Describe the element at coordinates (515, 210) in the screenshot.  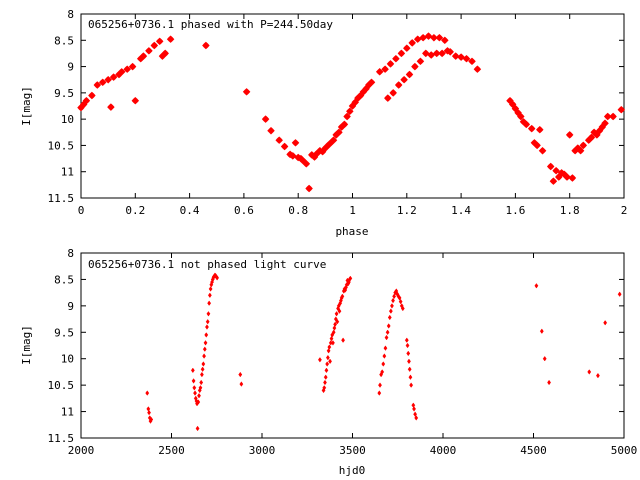
I see `top-x-tick-label: 1.6` at that location.